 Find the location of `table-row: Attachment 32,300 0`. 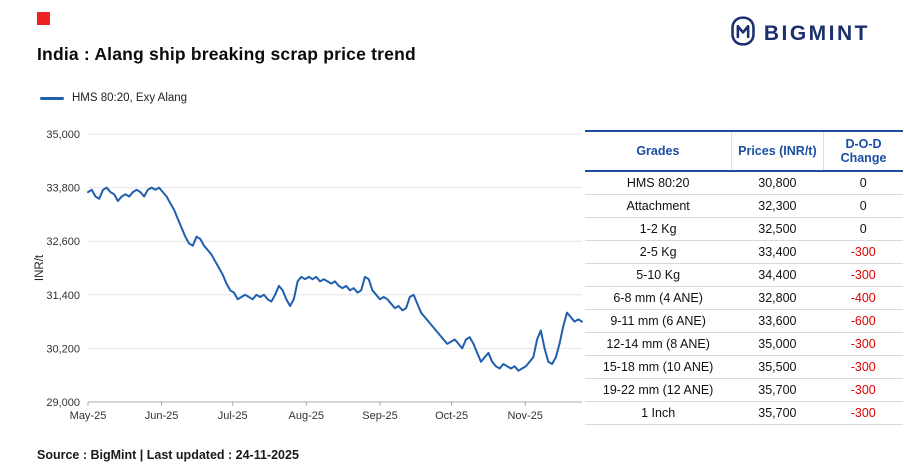

table-row: Attachment 32,300 0 is located at coordinates (744, 206).